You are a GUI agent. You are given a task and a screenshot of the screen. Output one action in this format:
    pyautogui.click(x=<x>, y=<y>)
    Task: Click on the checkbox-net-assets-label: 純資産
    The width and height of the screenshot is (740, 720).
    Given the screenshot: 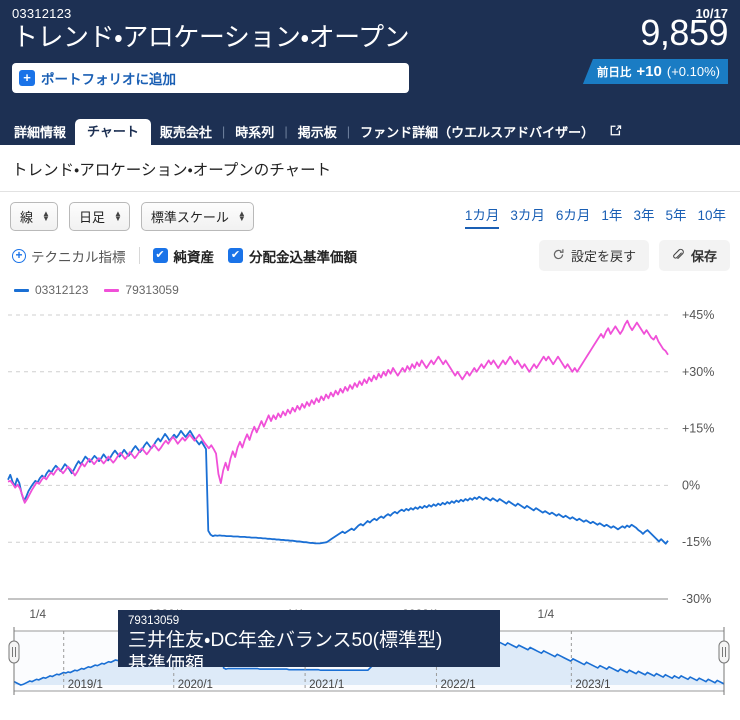 What is the action you would take?
    pyautogui.click(x=194, y=257)
    